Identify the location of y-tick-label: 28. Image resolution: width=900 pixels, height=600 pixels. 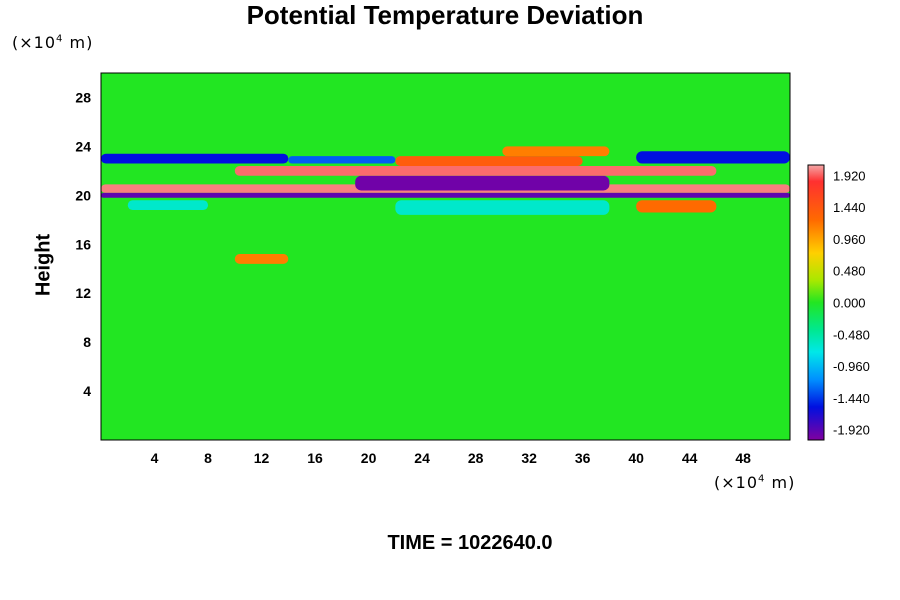
(83, 97).